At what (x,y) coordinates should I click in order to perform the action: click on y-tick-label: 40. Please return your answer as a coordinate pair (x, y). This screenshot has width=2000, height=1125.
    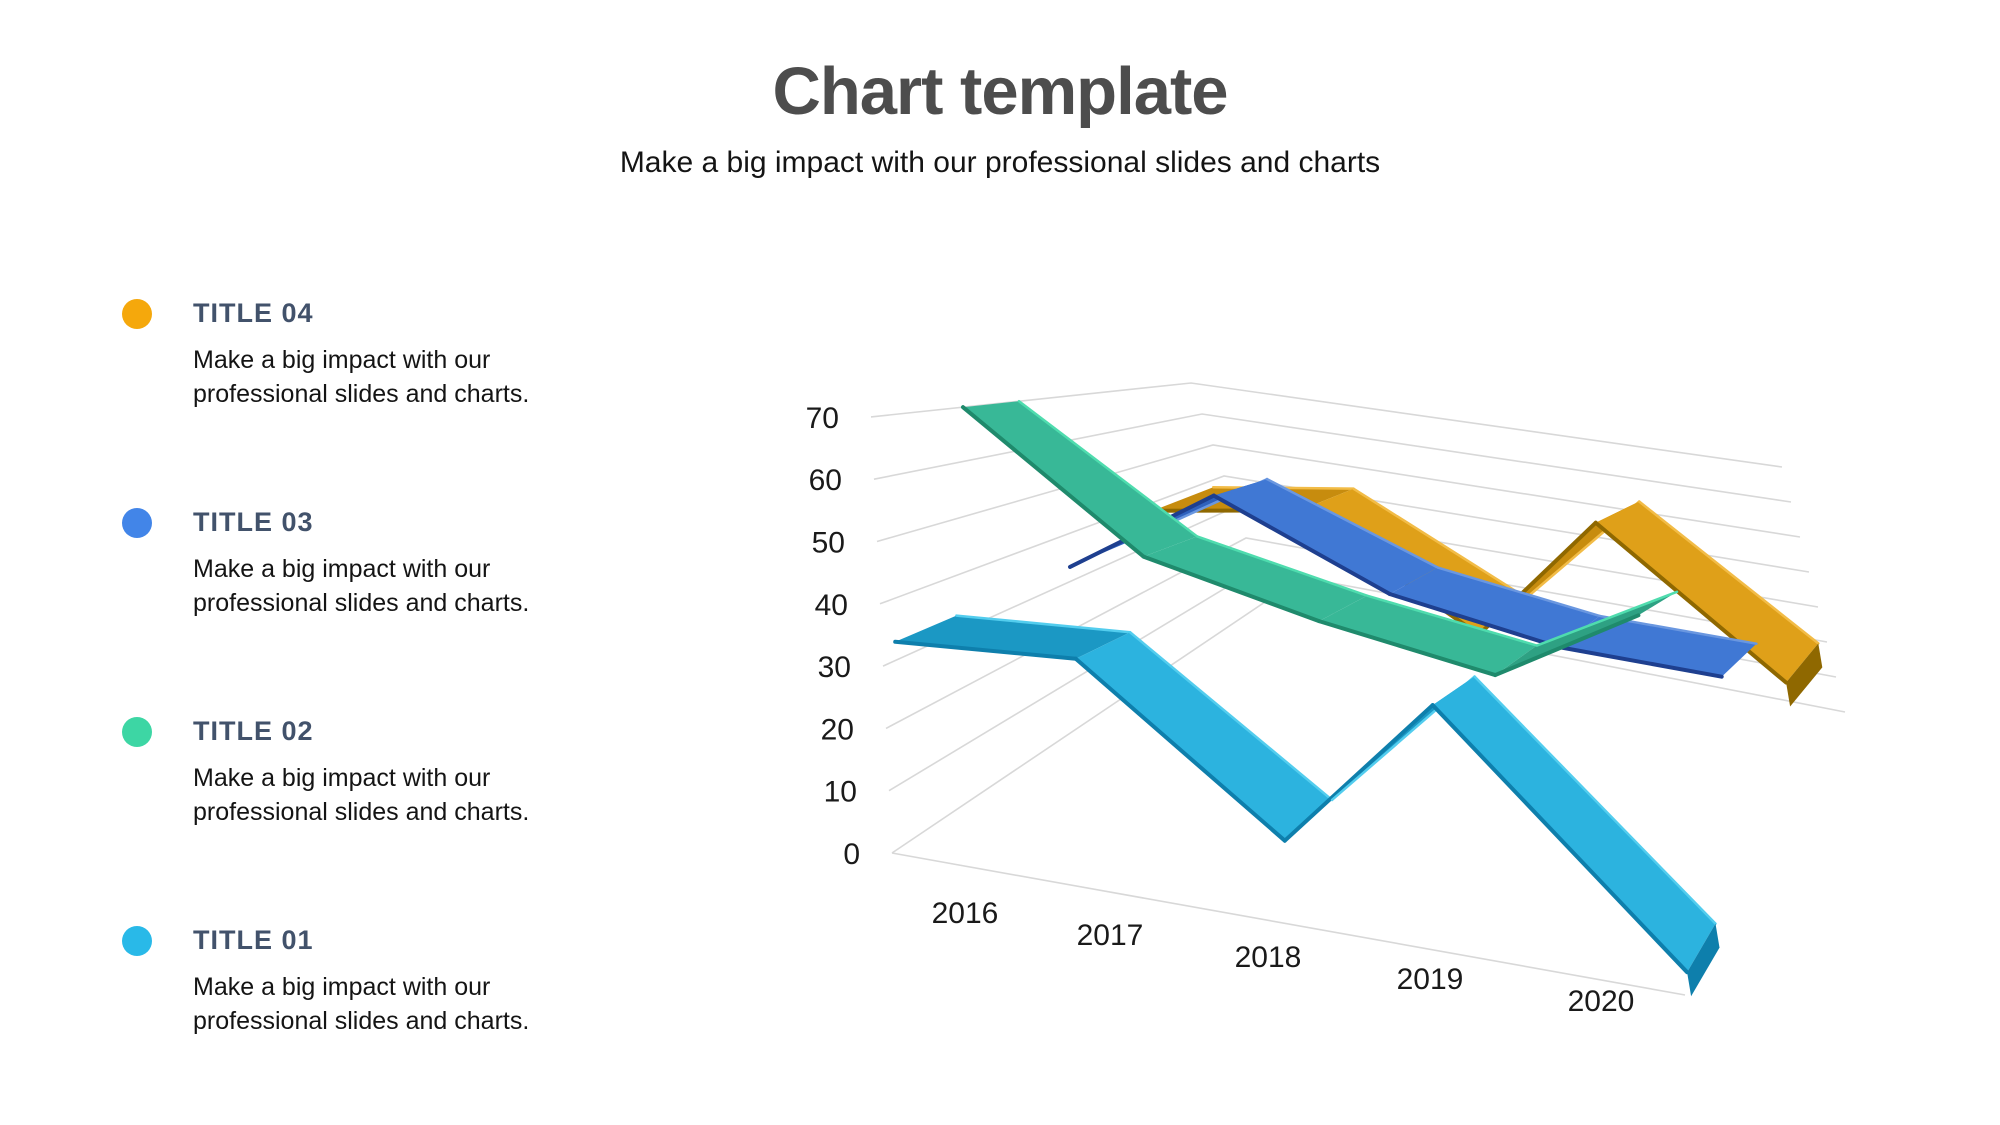
    Looking at the image, I should click on (831, 605).